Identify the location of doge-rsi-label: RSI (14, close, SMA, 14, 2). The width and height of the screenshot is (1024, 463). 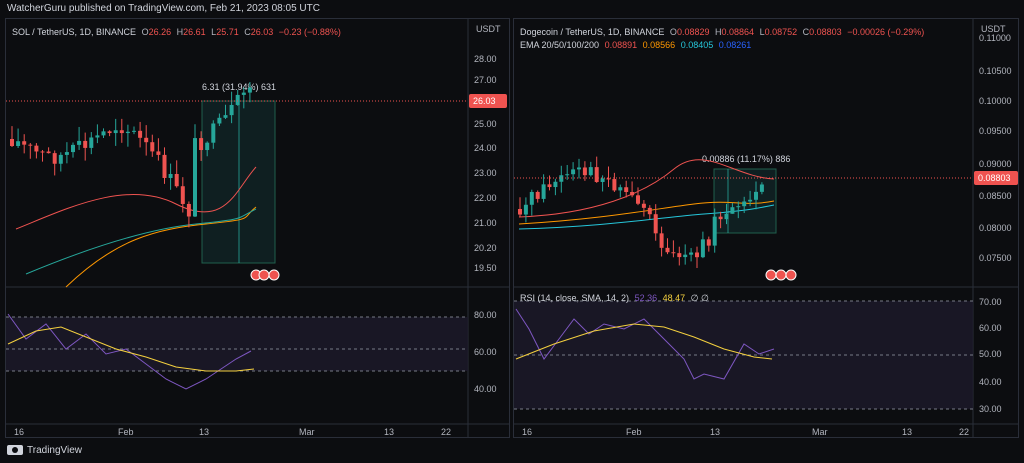
(575, 298).